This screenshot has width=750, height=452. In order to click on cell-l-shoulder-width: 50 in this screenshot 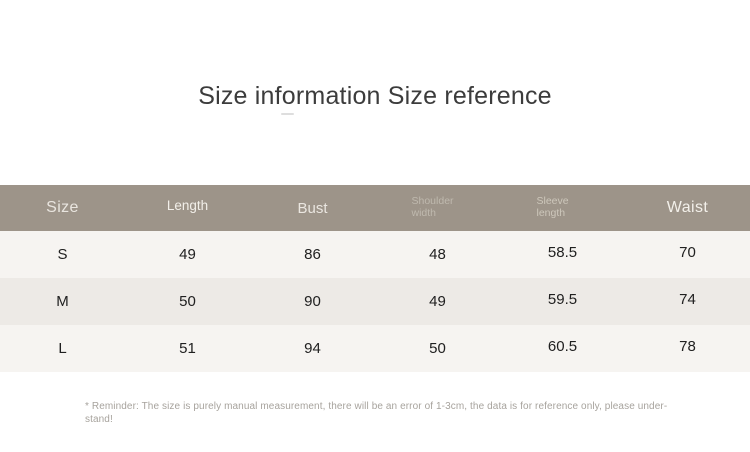, I will do `click(437, 348)`.